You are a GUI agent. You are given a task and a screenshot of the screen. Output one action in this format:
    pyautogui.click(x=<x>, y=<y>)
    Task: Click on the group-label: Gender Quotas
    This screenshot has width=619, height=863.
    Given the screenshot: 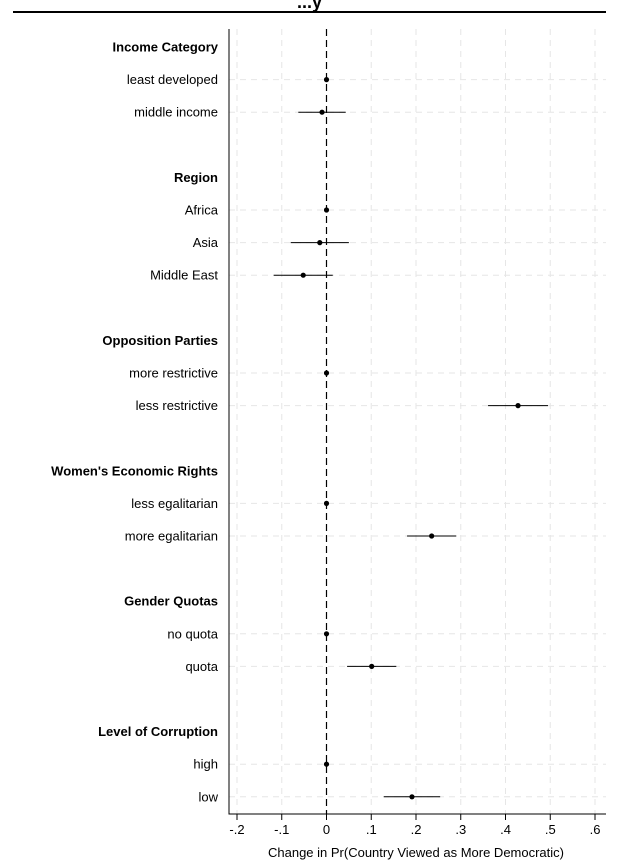 What is the action you would take?
    pyautogui.click(x=171, y=601)
    